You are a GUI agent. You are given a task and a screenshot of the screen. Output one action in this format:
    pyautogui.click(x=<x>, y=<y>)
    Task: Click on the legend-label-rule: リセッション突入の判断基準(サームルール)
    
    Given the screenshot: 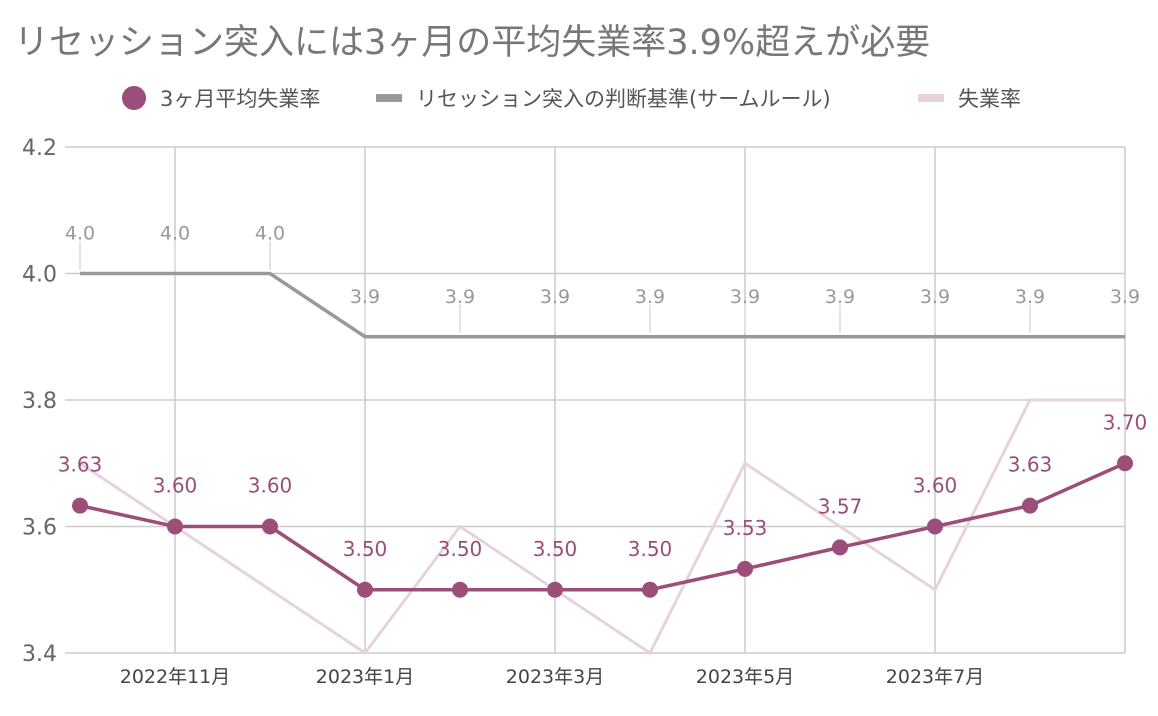 What is the action you would take?
    pyautogui.click(x=623, y=99)
    